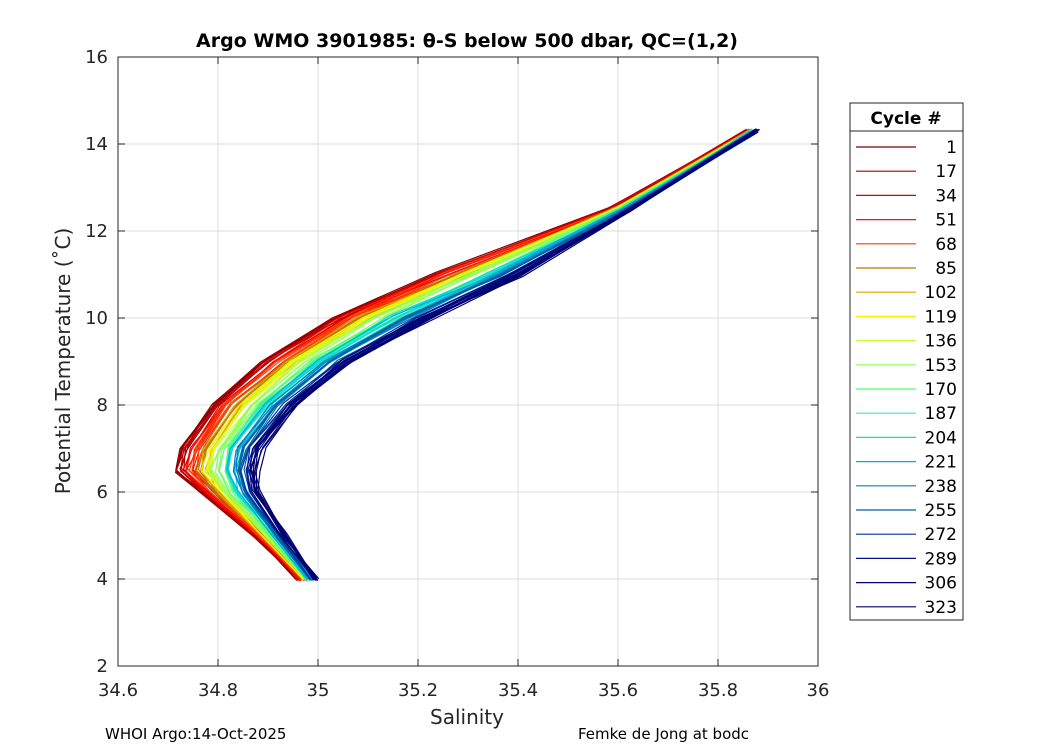  Describe the element at coordinates (102, 579) in the screenshot. I see `y-tick-label: 4` at that location.